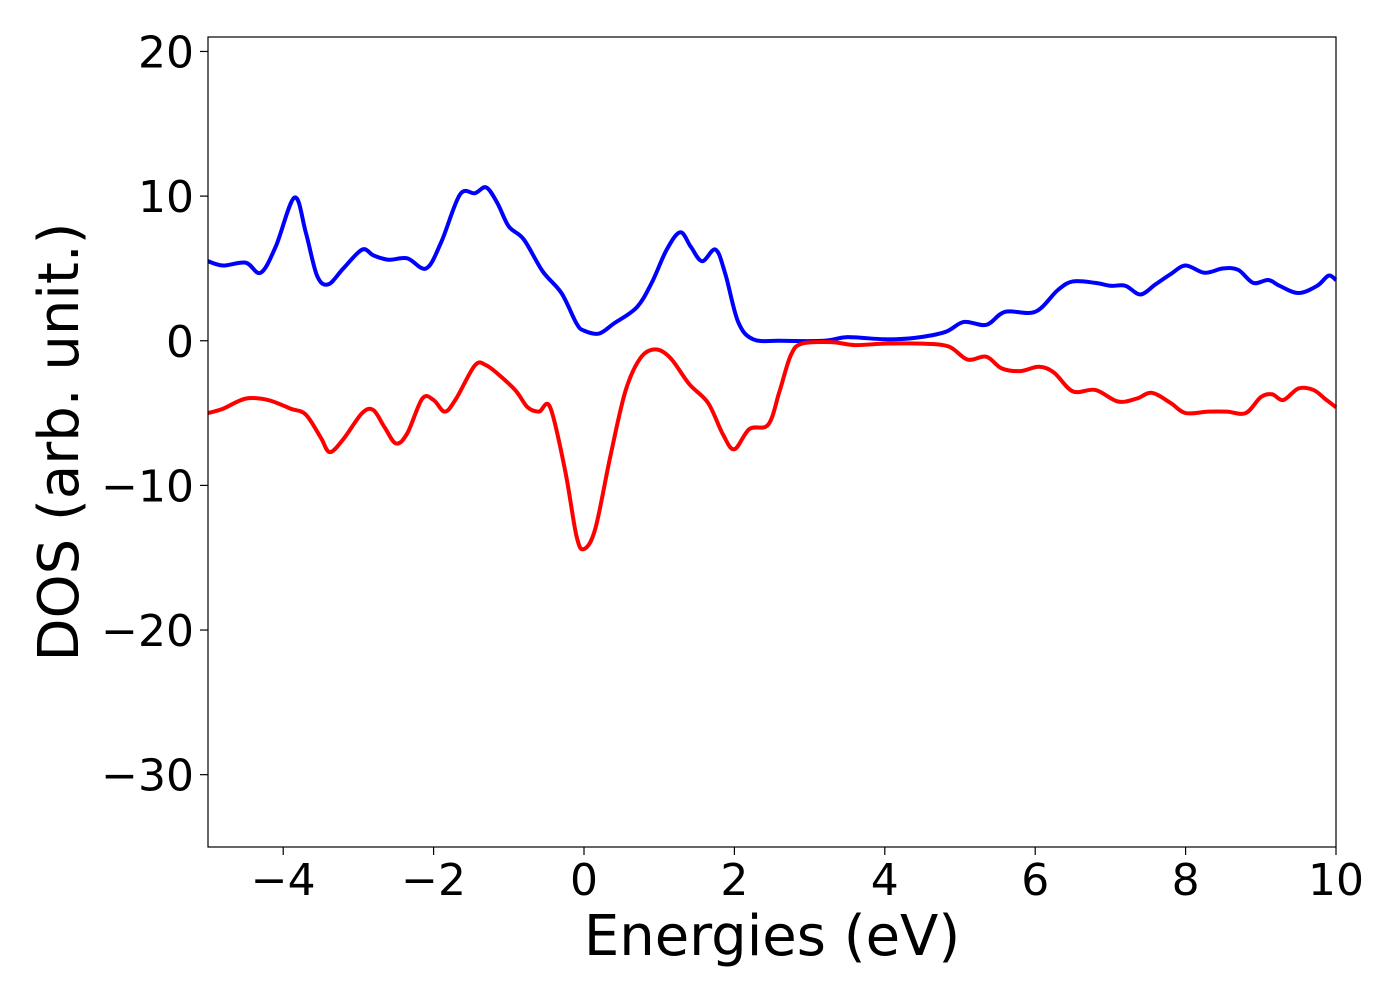 This screenshot has width=1400, height=1000. I want to click on x-tick-label: 6, so click(1035, 880).